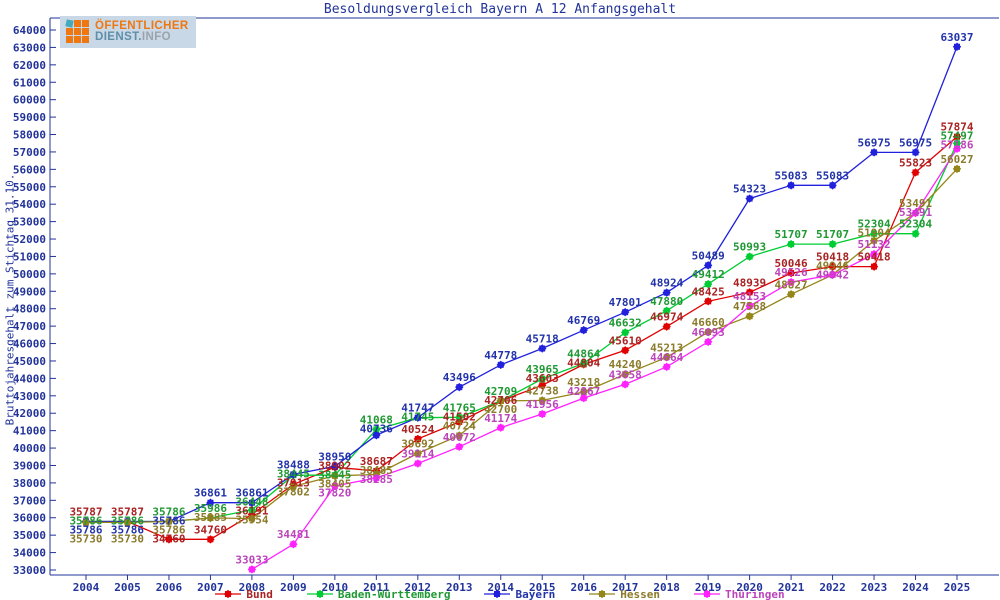  What do you see at coordinates (417, 429) in the screenshot?
I see `point-label: 40524` at bounding box center [417, 429].